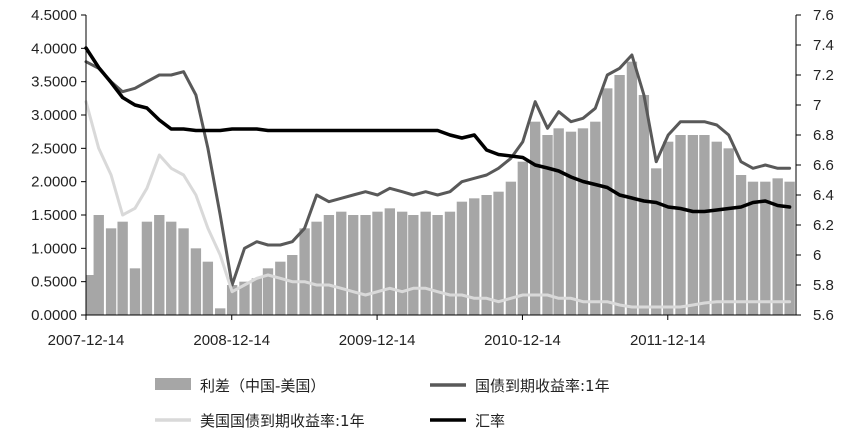  I want to click on y-right-tick-label: 5.6, so click(823, 315).